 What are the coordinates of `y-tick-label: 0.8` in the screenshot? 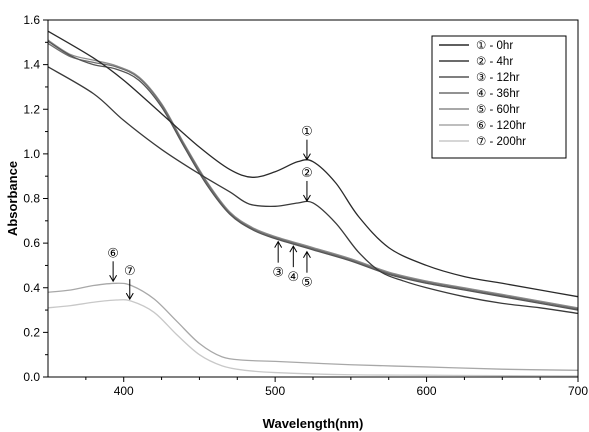 It's located at (31, 199).